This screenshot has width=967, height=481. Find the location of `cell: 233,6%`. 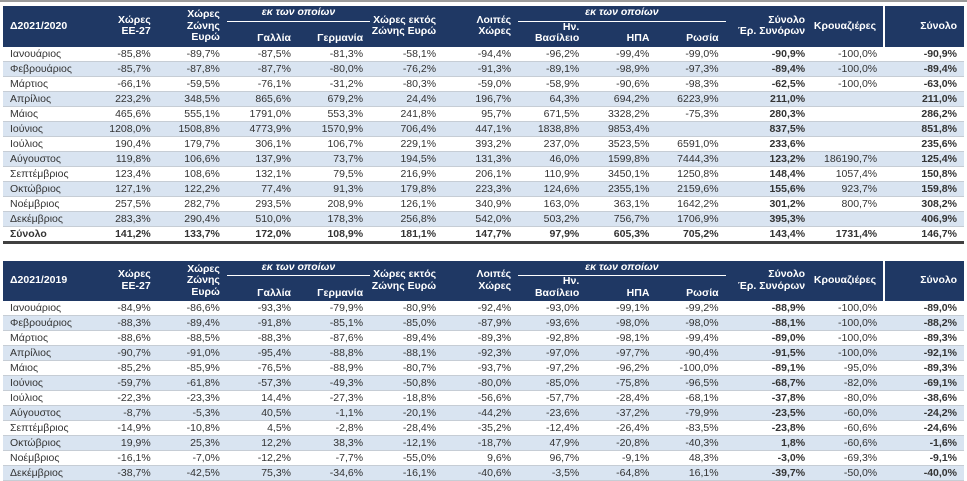

cell: 233,6% is located at coordinates (787, 143).